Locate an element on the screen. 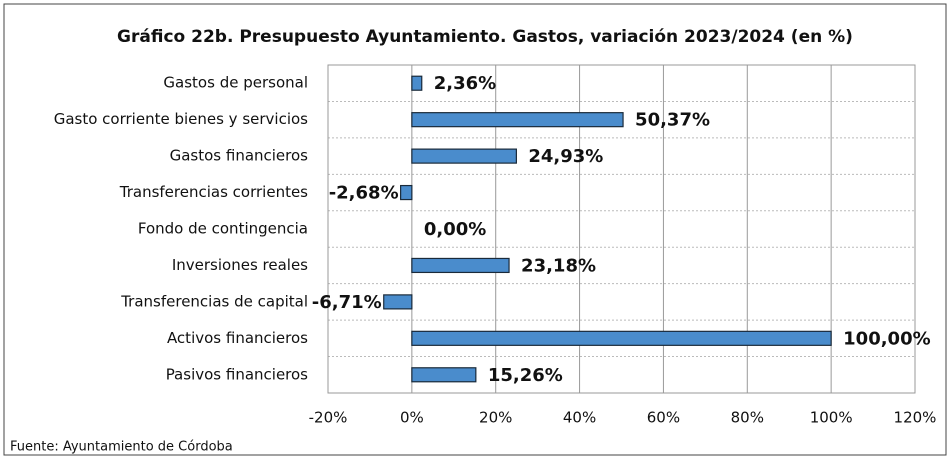  x-tick-label: 20% is located at coordinates (495, 418).